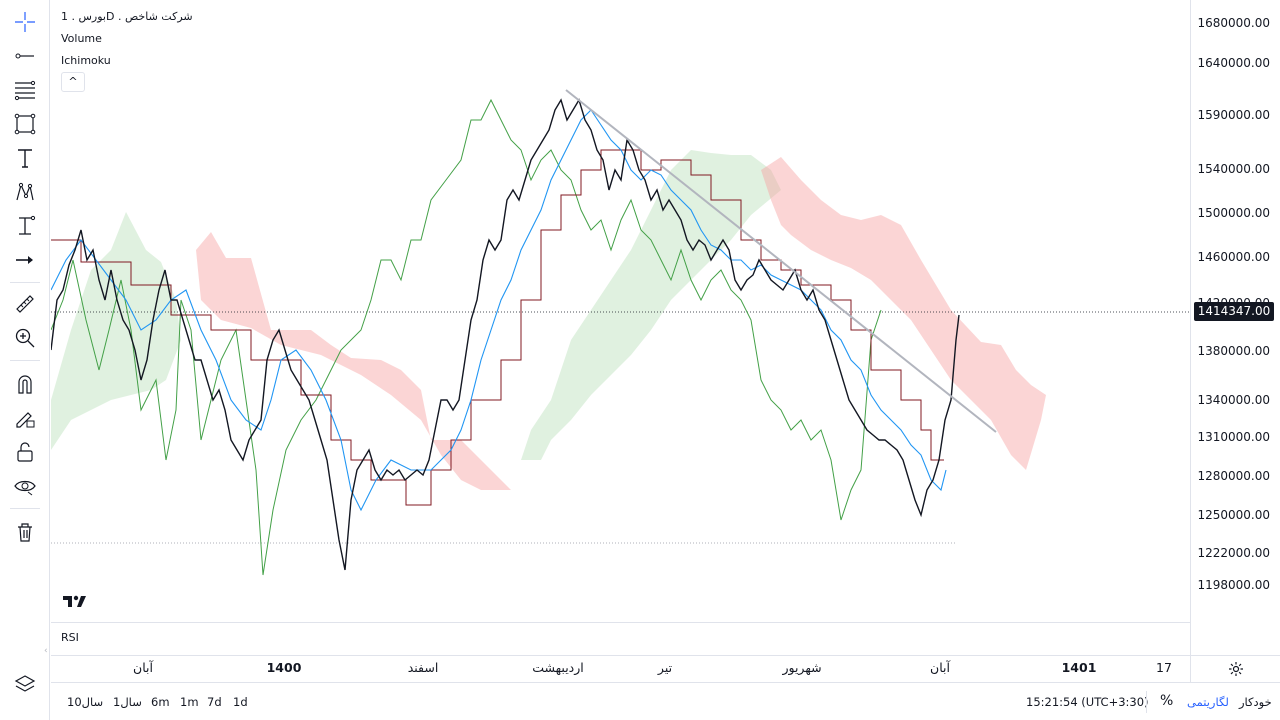 The height and width of the screenshot is (720, 1280). Describe the element at coordinates (25, 56) in the screenshot. I see `trend-line-icon` at that location.